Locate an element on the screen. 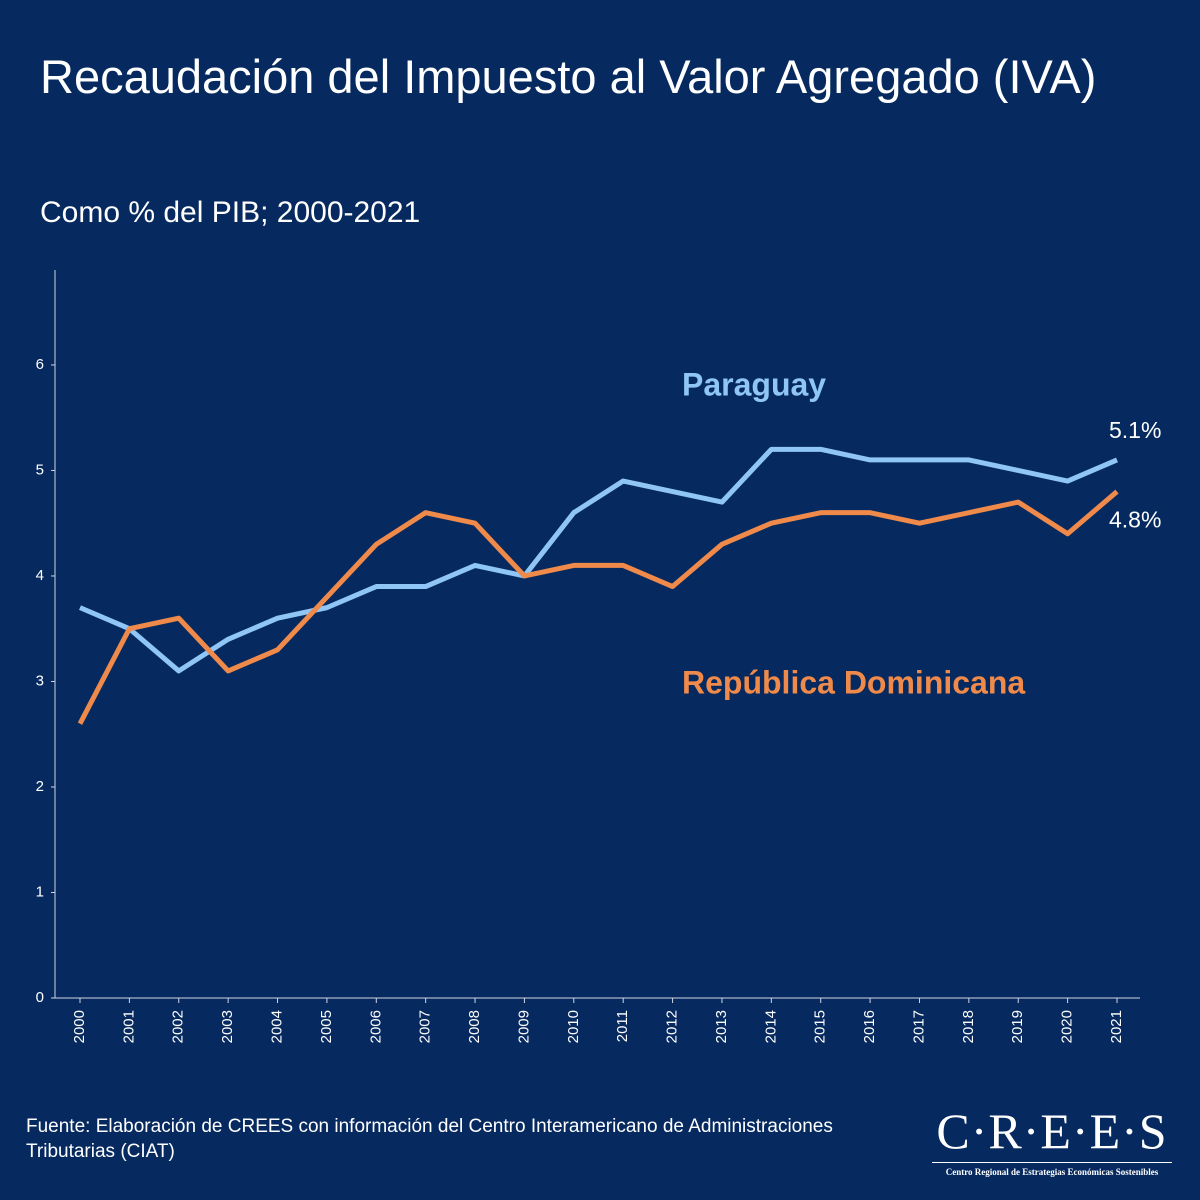 Image resolution: width=1200 pixels, height=1200 pixels. x-tick-label: 2013 is located at coordinates (721, 1026).